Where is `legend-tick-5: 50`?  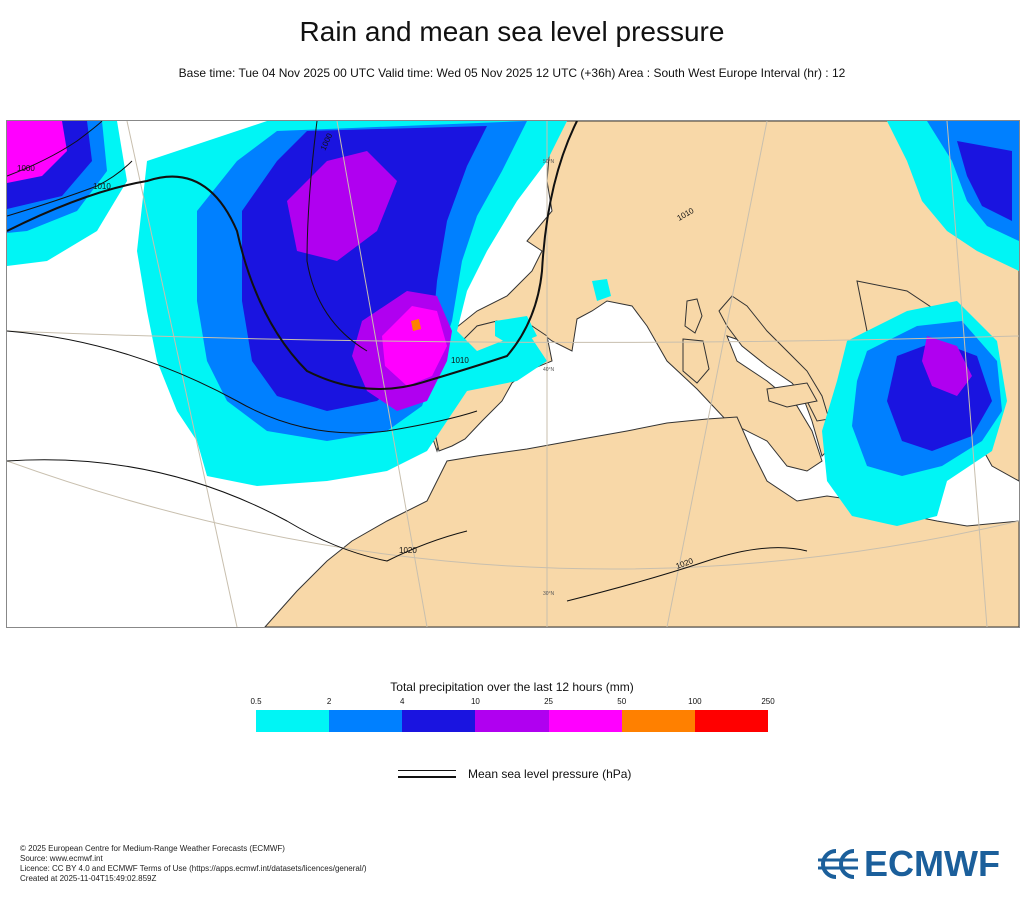
legend-tick-5: 50 is located at coordinates (622, 701).